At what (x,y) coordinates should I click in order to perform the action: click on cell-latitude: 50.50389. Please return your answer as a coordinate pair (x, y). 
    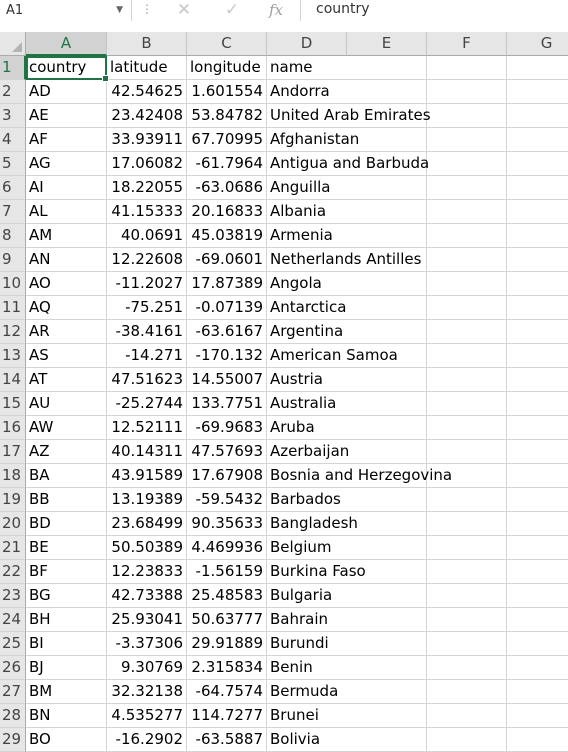
    Looking at the image, I should click on (147, 548).